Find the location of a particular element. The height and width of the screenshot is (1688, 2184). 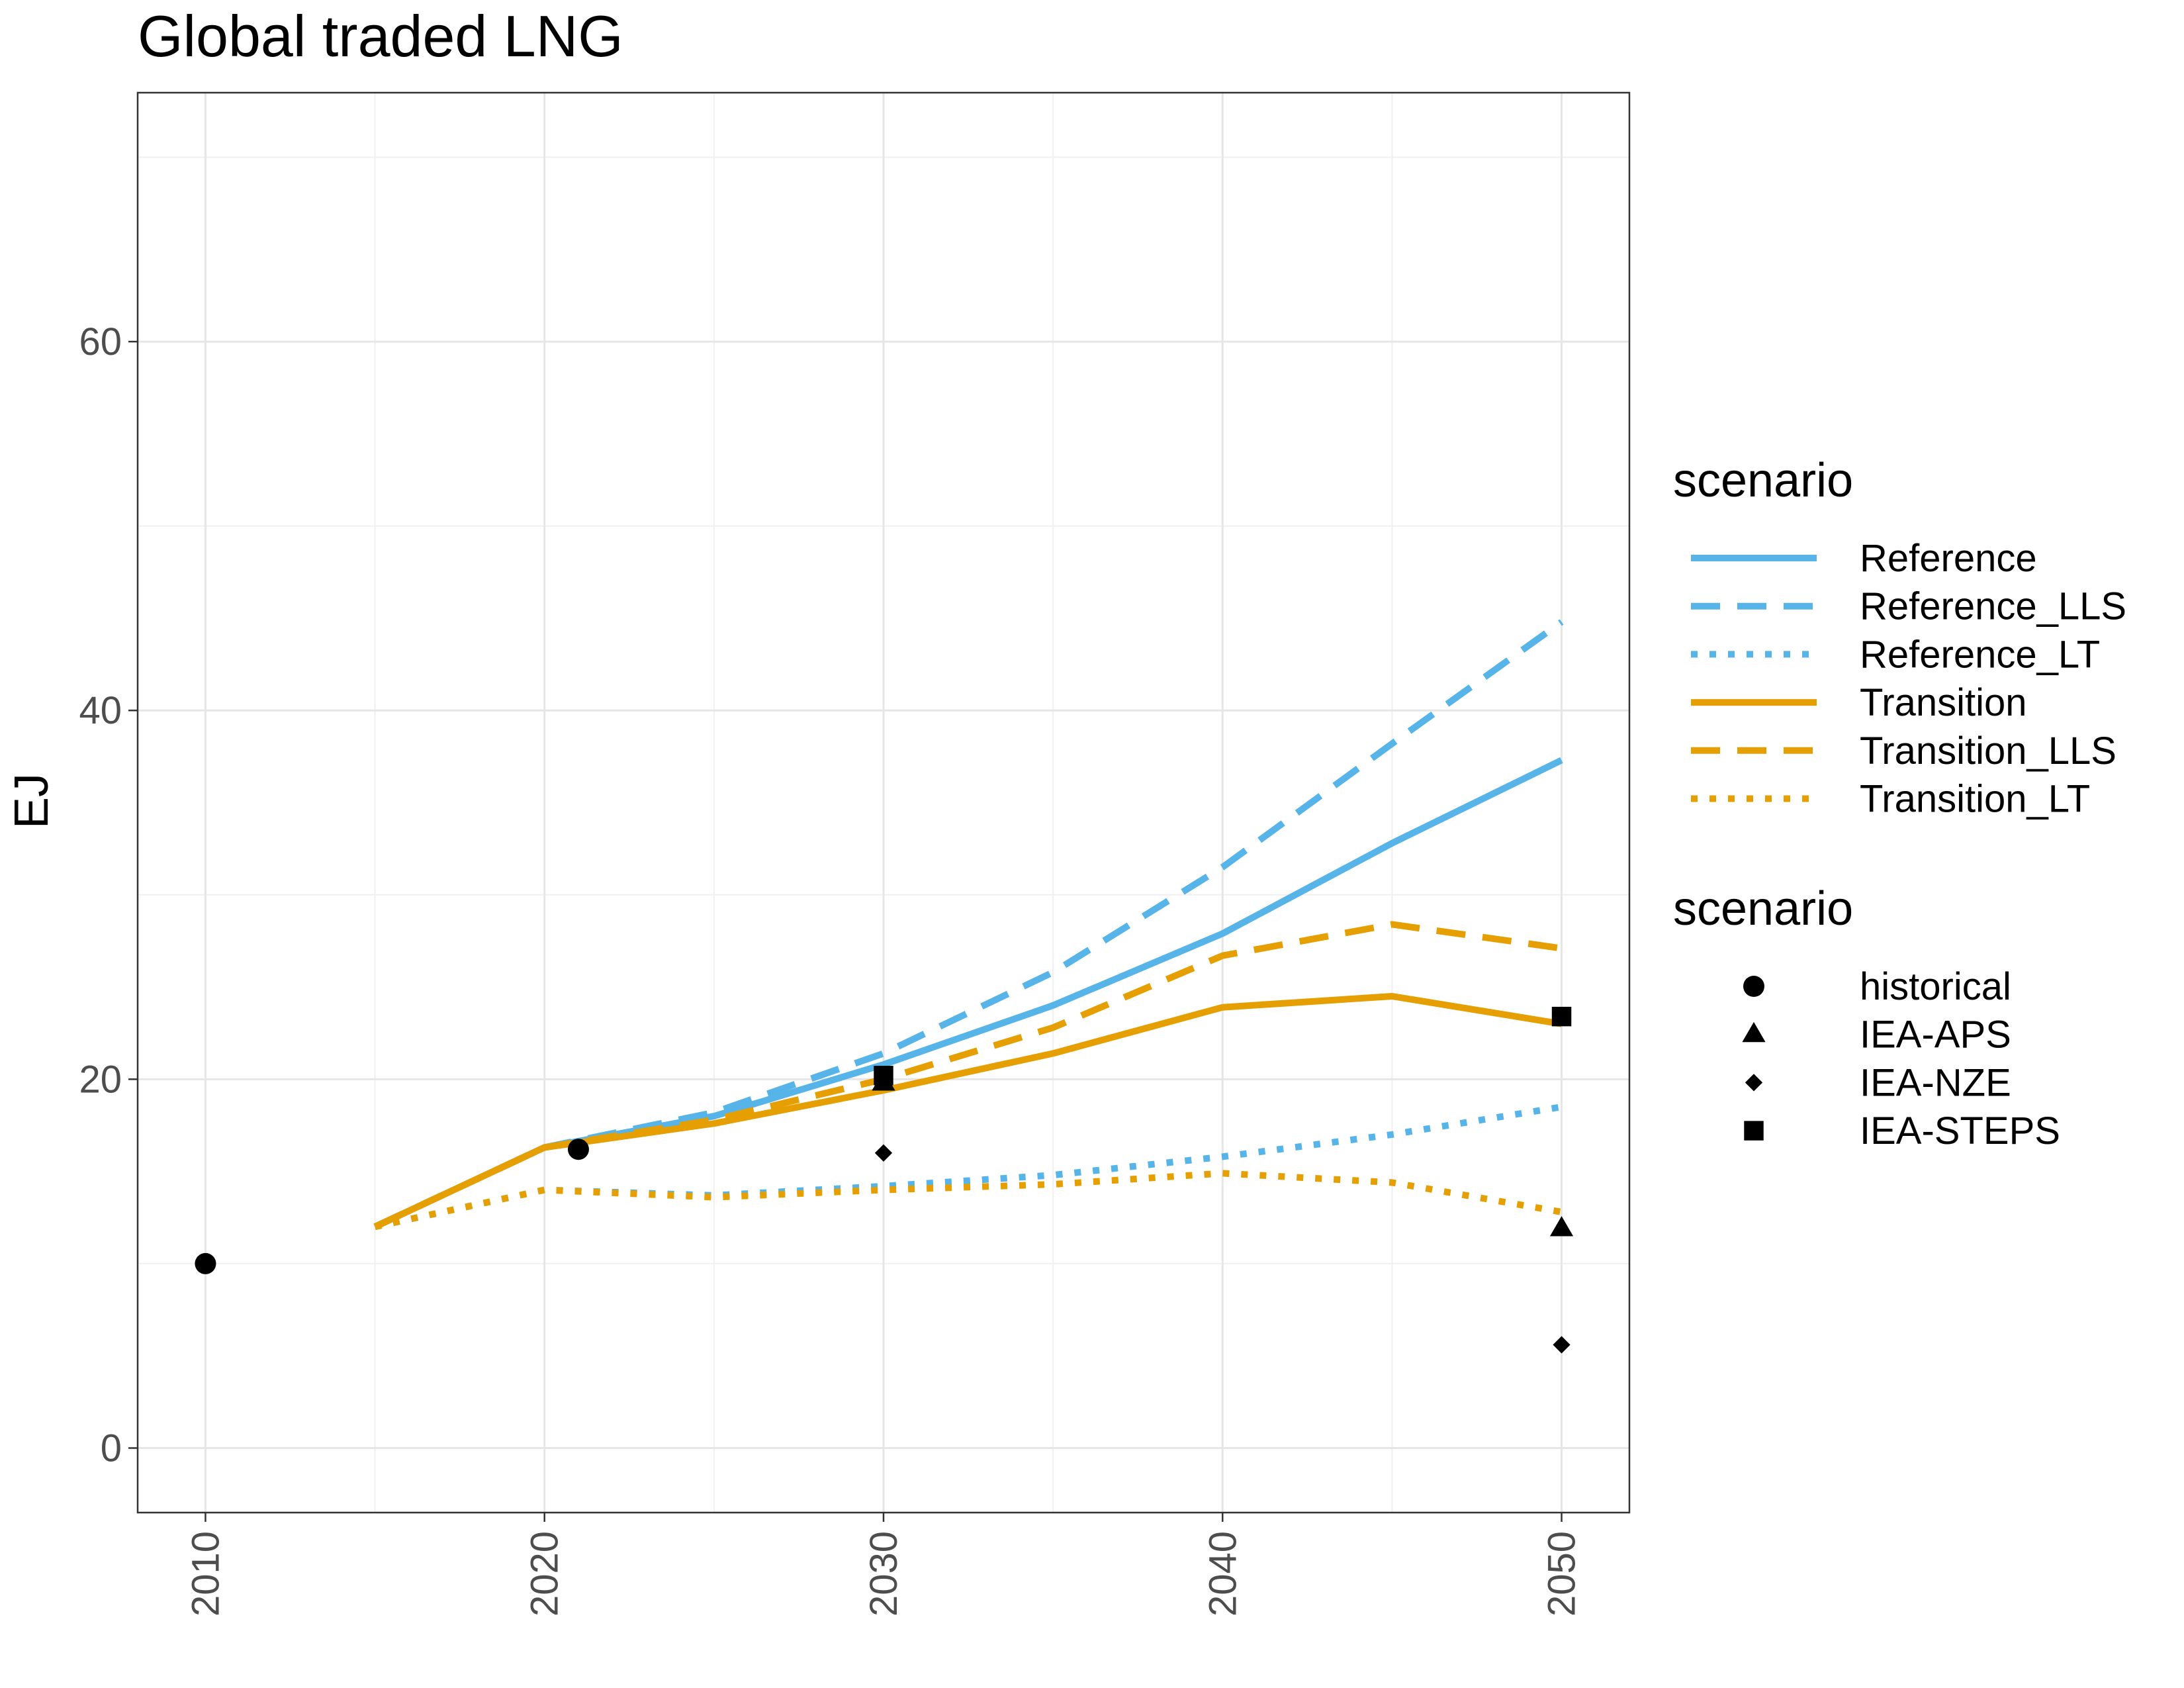

points-layer is located at coordinates (884, 1180).